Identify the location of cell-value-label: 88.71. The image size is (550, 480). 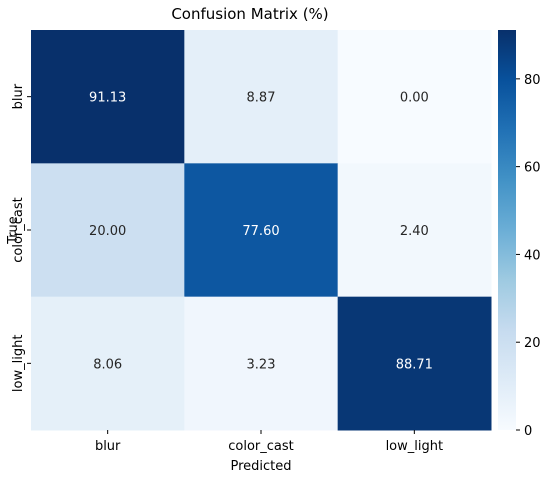
(414, 364).